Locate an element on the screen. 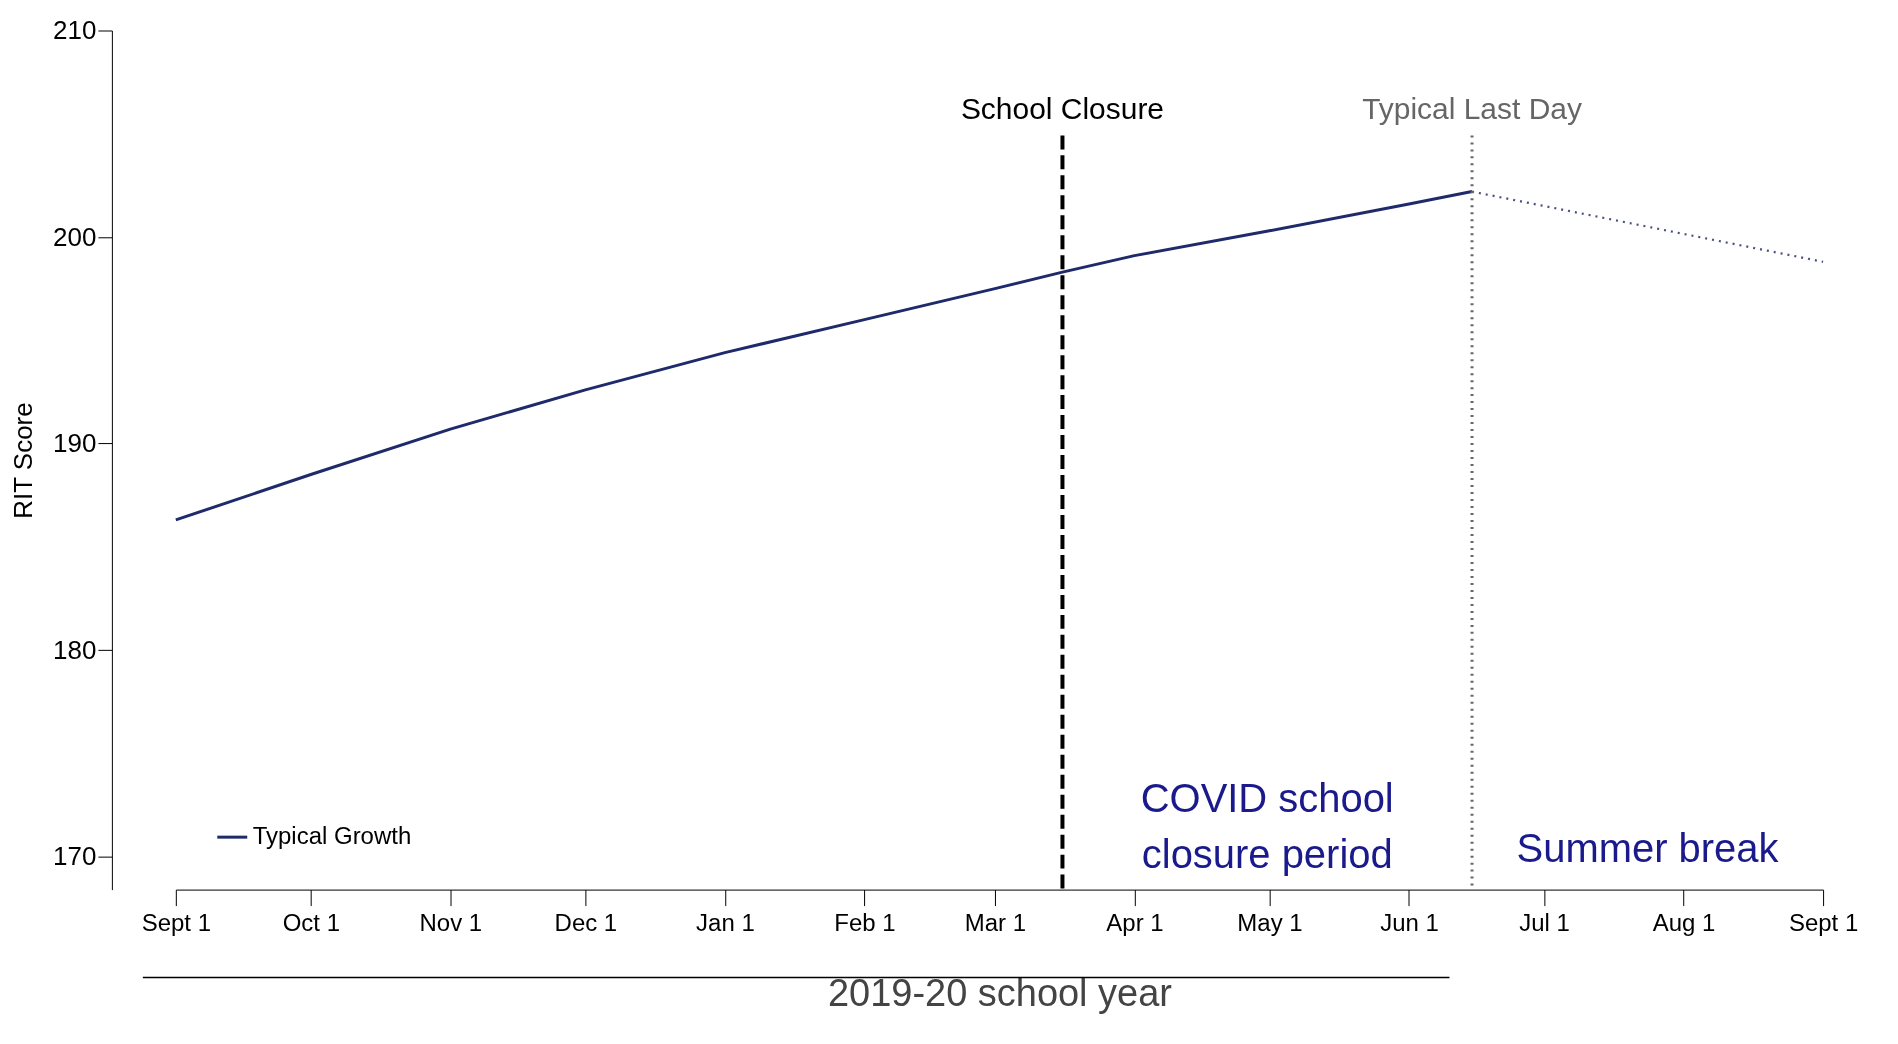  x-tick-label: Nov 1 is located at coordinates (451, 923).